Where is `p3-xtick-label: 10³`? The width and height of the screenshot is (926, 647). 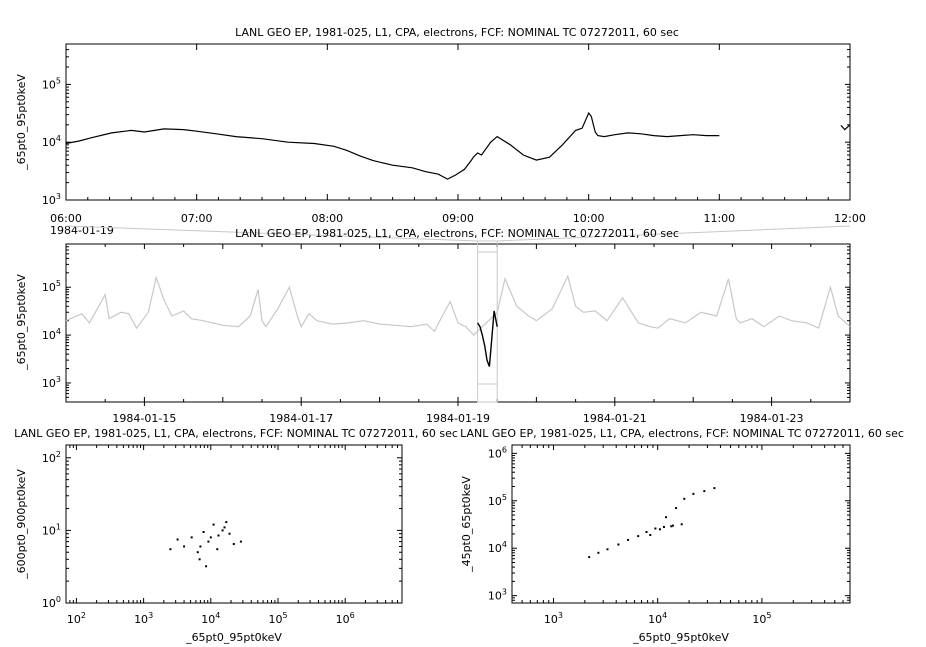 p3-xtick-label: 10³ is located at coordinates (143, 618).